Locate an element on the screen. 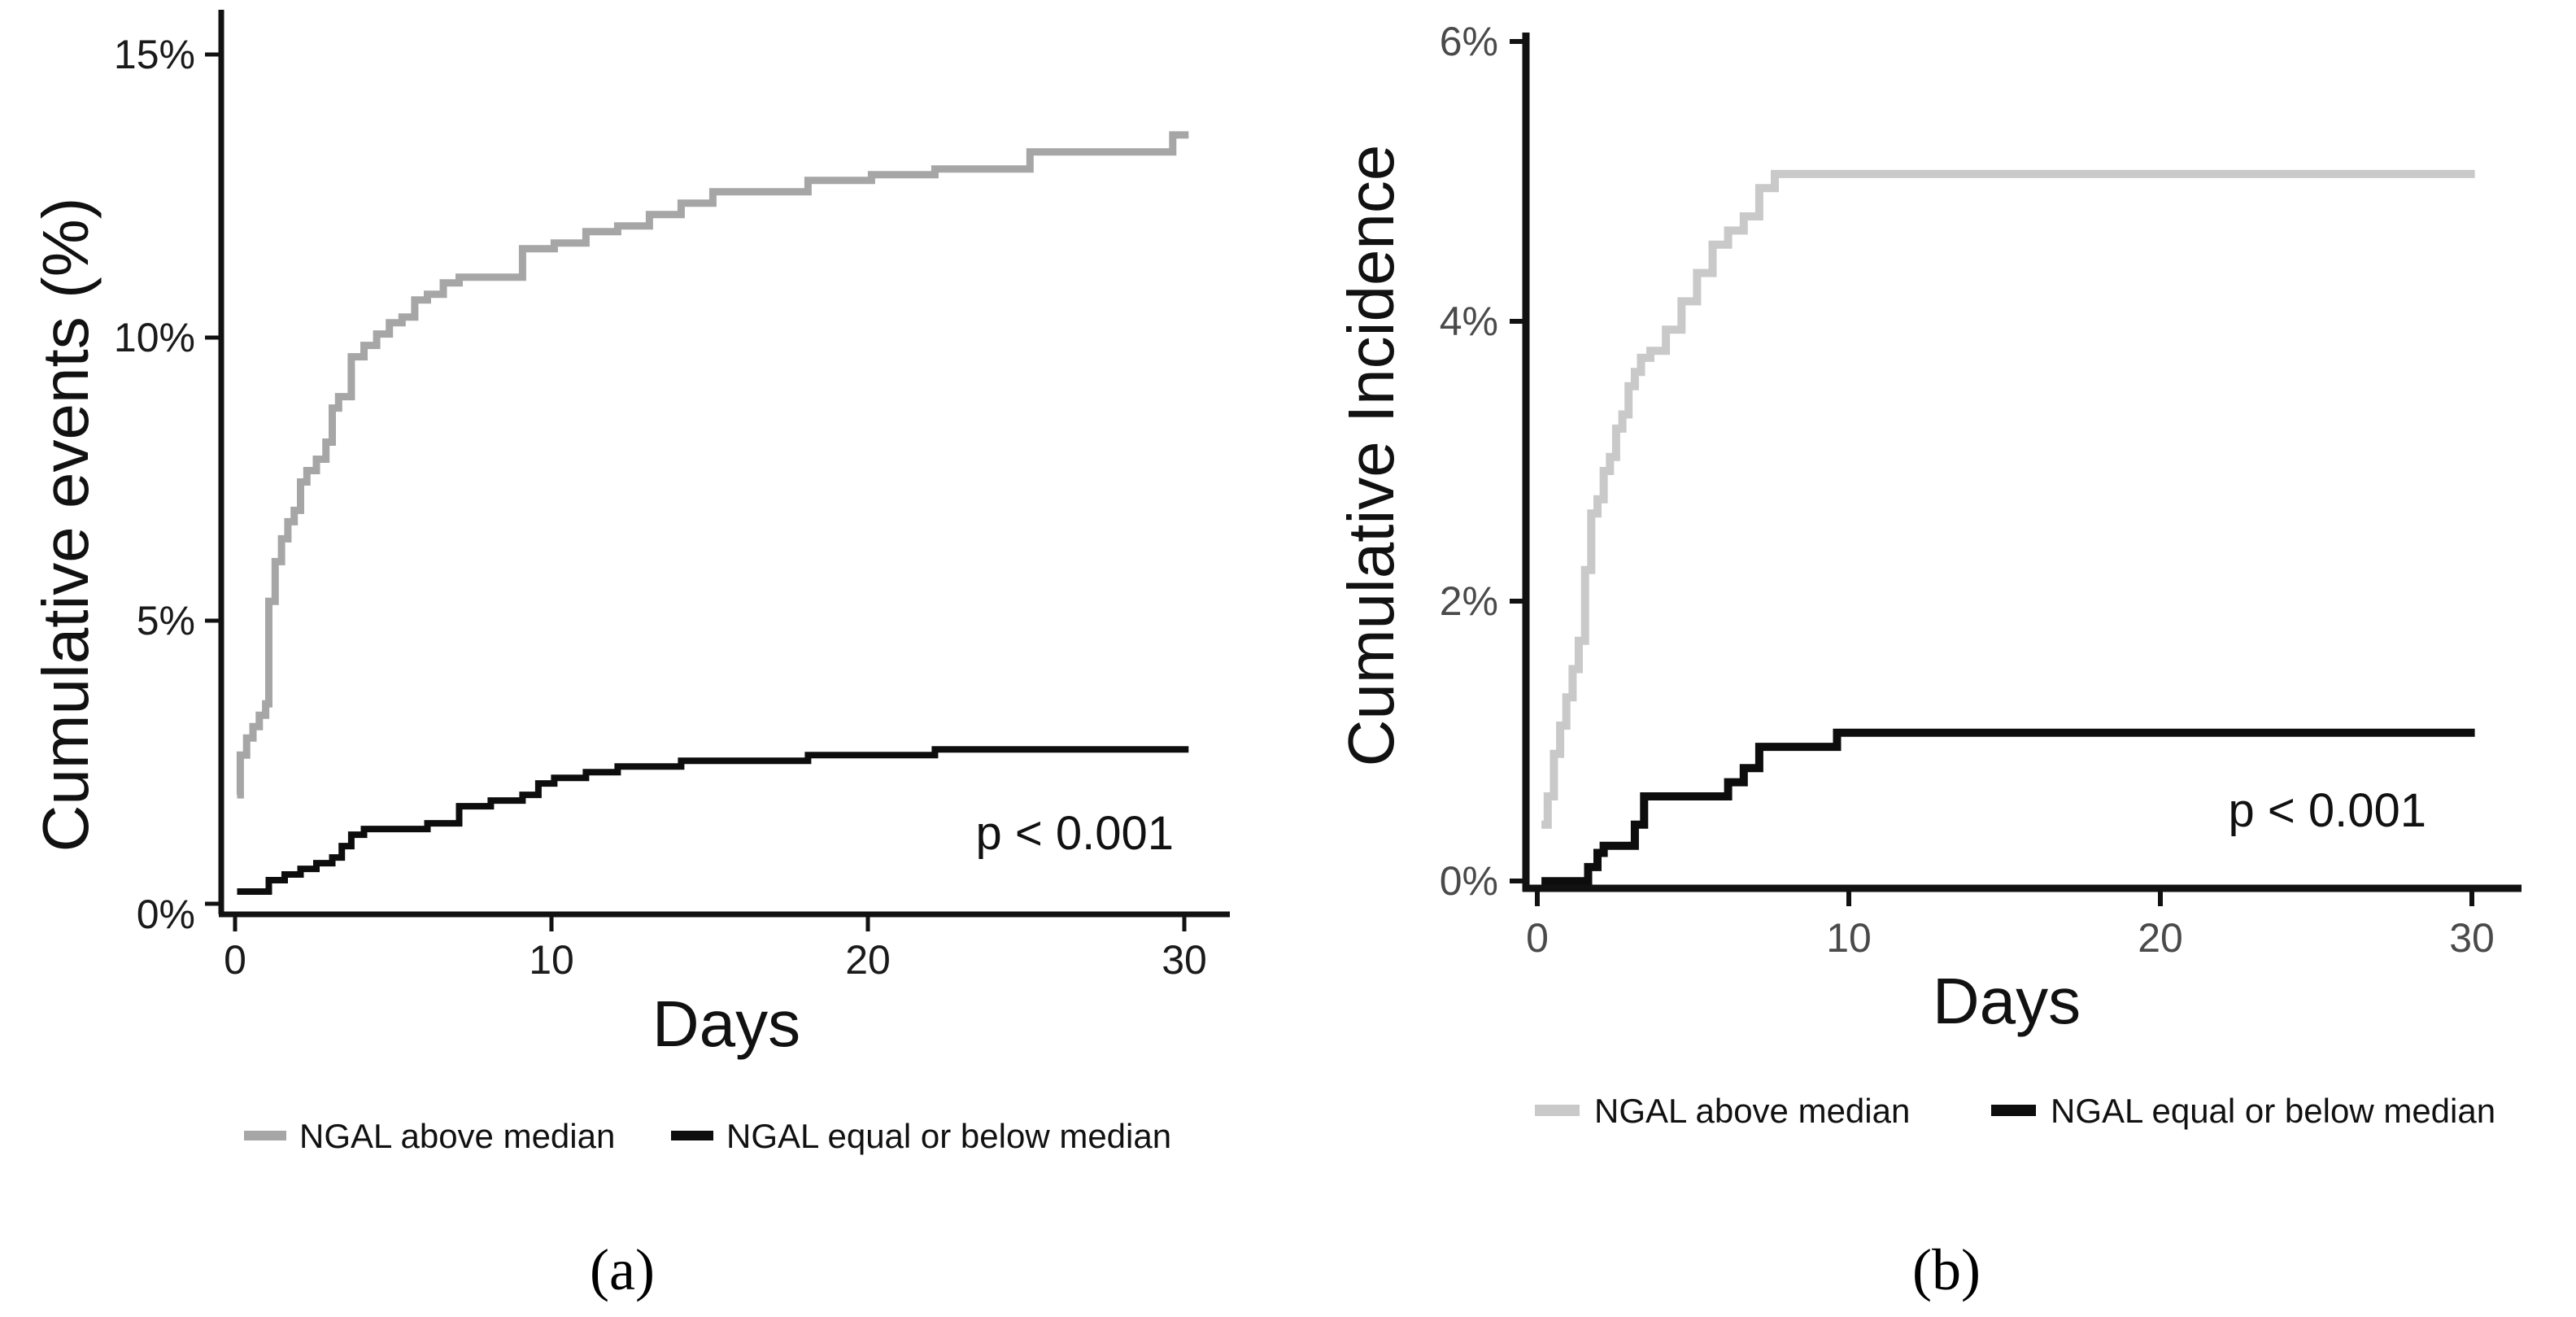 The height and width of the screenshot is (1317, 2576). panel-b-xtick-label-10: 10 is located at coordinates (1849, 938).